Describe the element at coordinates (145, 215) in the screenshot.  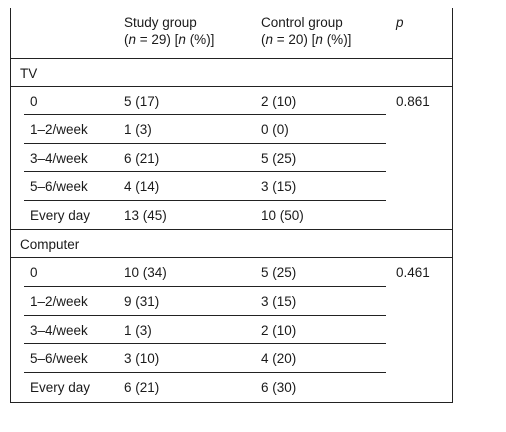
I see `row-study-value: 13 (45)` at that location.